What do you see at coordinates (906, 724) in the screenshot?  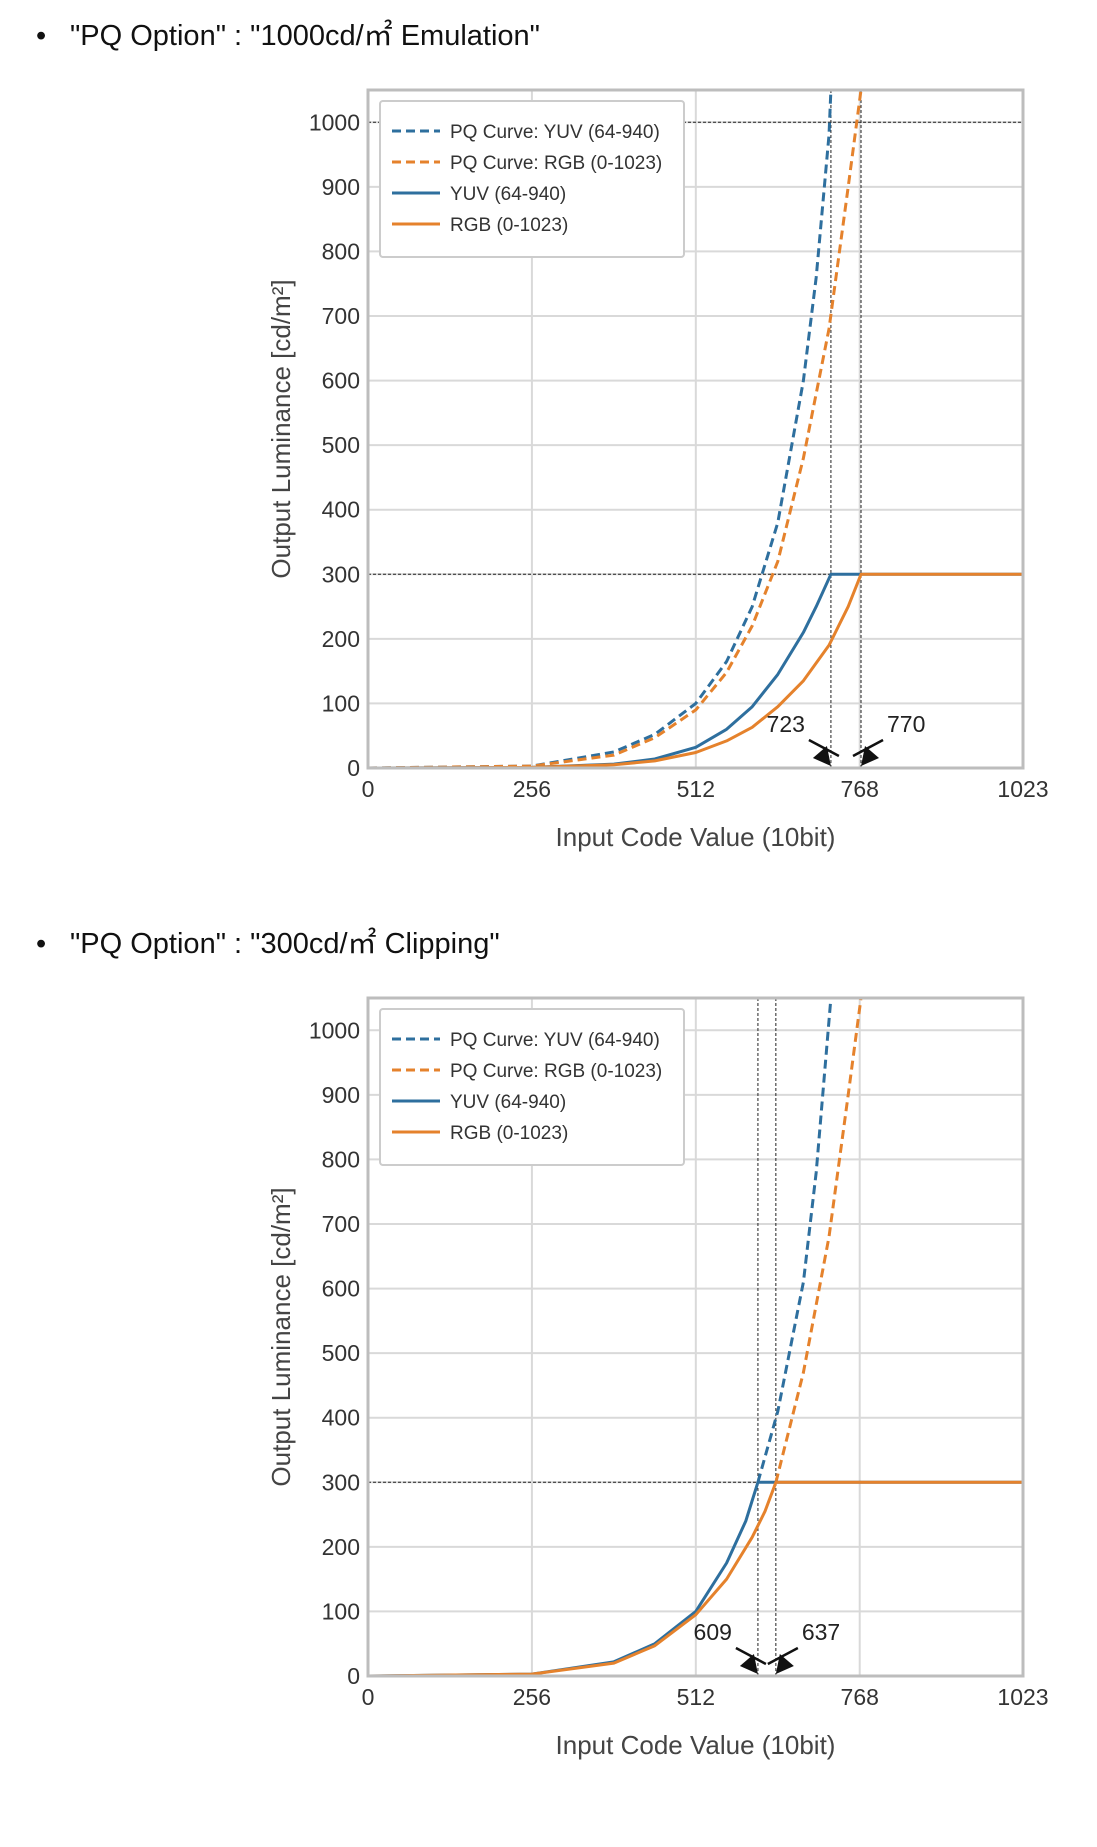 I see `annotation-label: 770` at bounding box center [906, 724].